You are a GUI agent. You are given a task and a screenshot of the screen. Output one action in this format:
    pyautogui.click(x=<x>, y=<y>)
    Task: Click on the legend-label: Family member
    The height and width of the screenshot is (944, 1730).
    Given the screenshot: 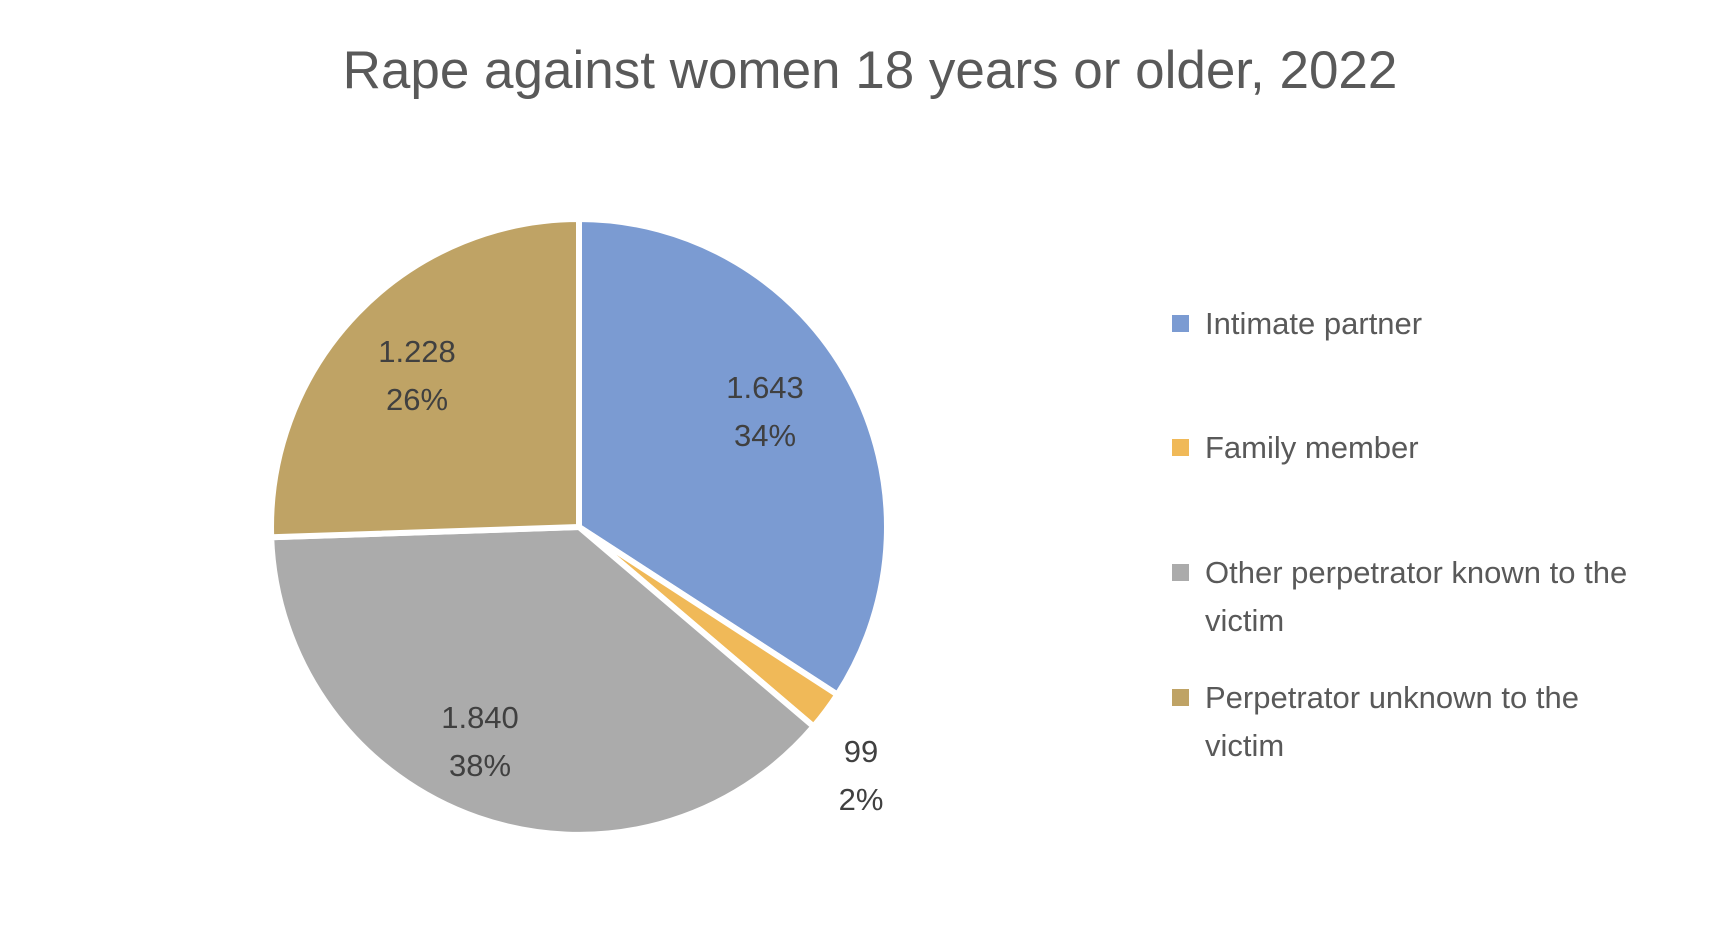 What is the action you would take?
    pyautogui.click(x=1312, y=447)
    